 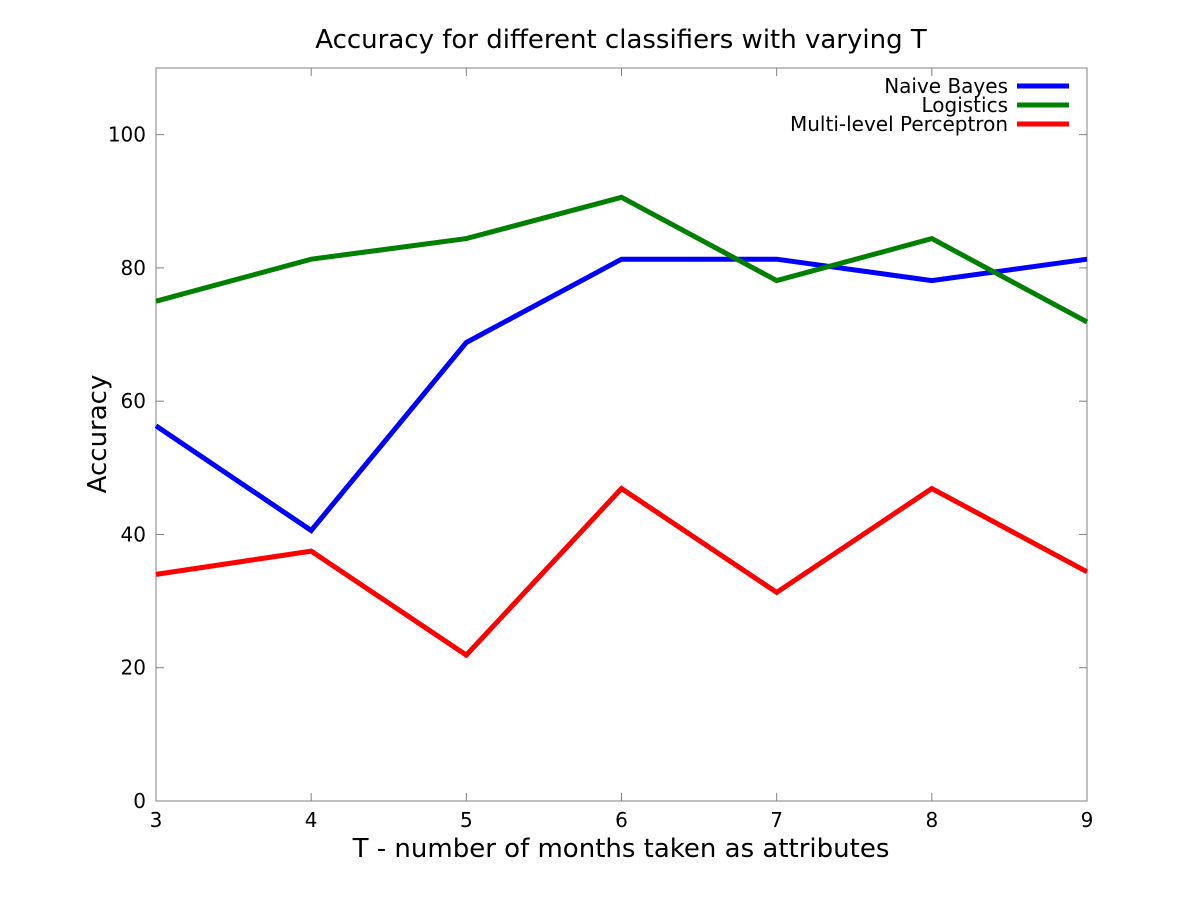 What do you see at coordinates (621, 849) in the screenshot?
I see `x-axis-title: T - number of months taken as attributes` at bounding box center [621, 849].